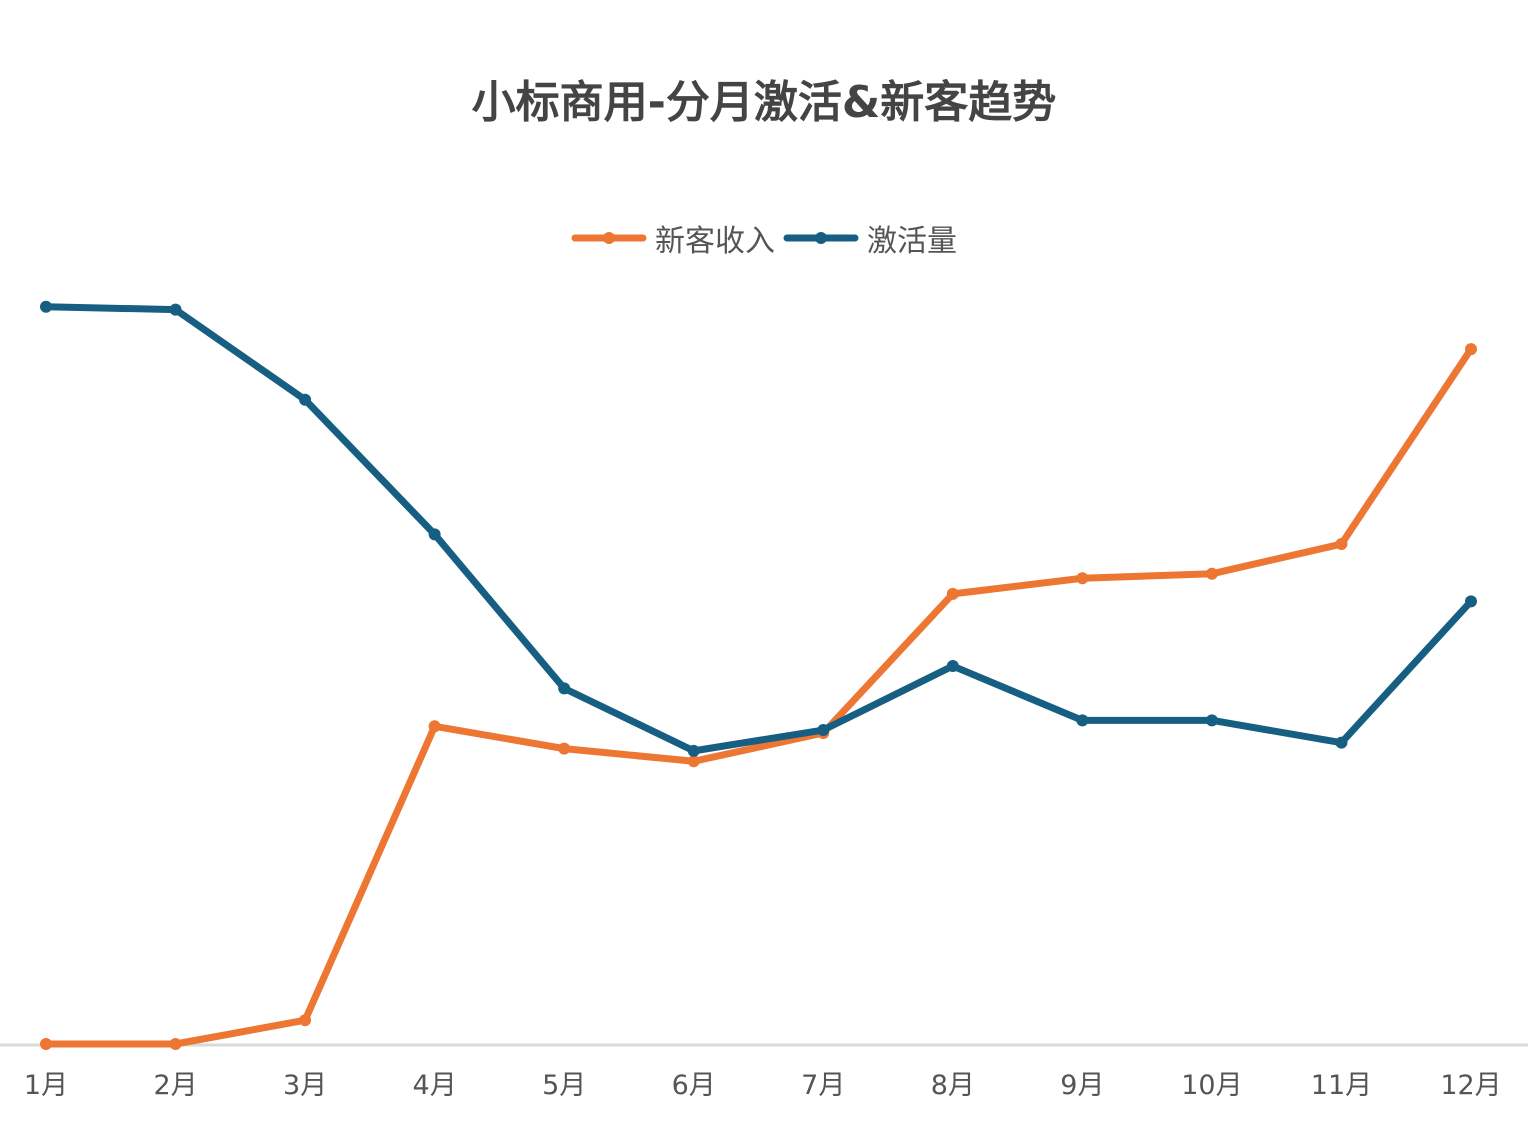 This screenshot has height=1142, width=1528. What do you see at coordinates (1341, 1085) in the screenshot?
I see `x-tick-label: 11月` at bounding box center [1341, 1085].